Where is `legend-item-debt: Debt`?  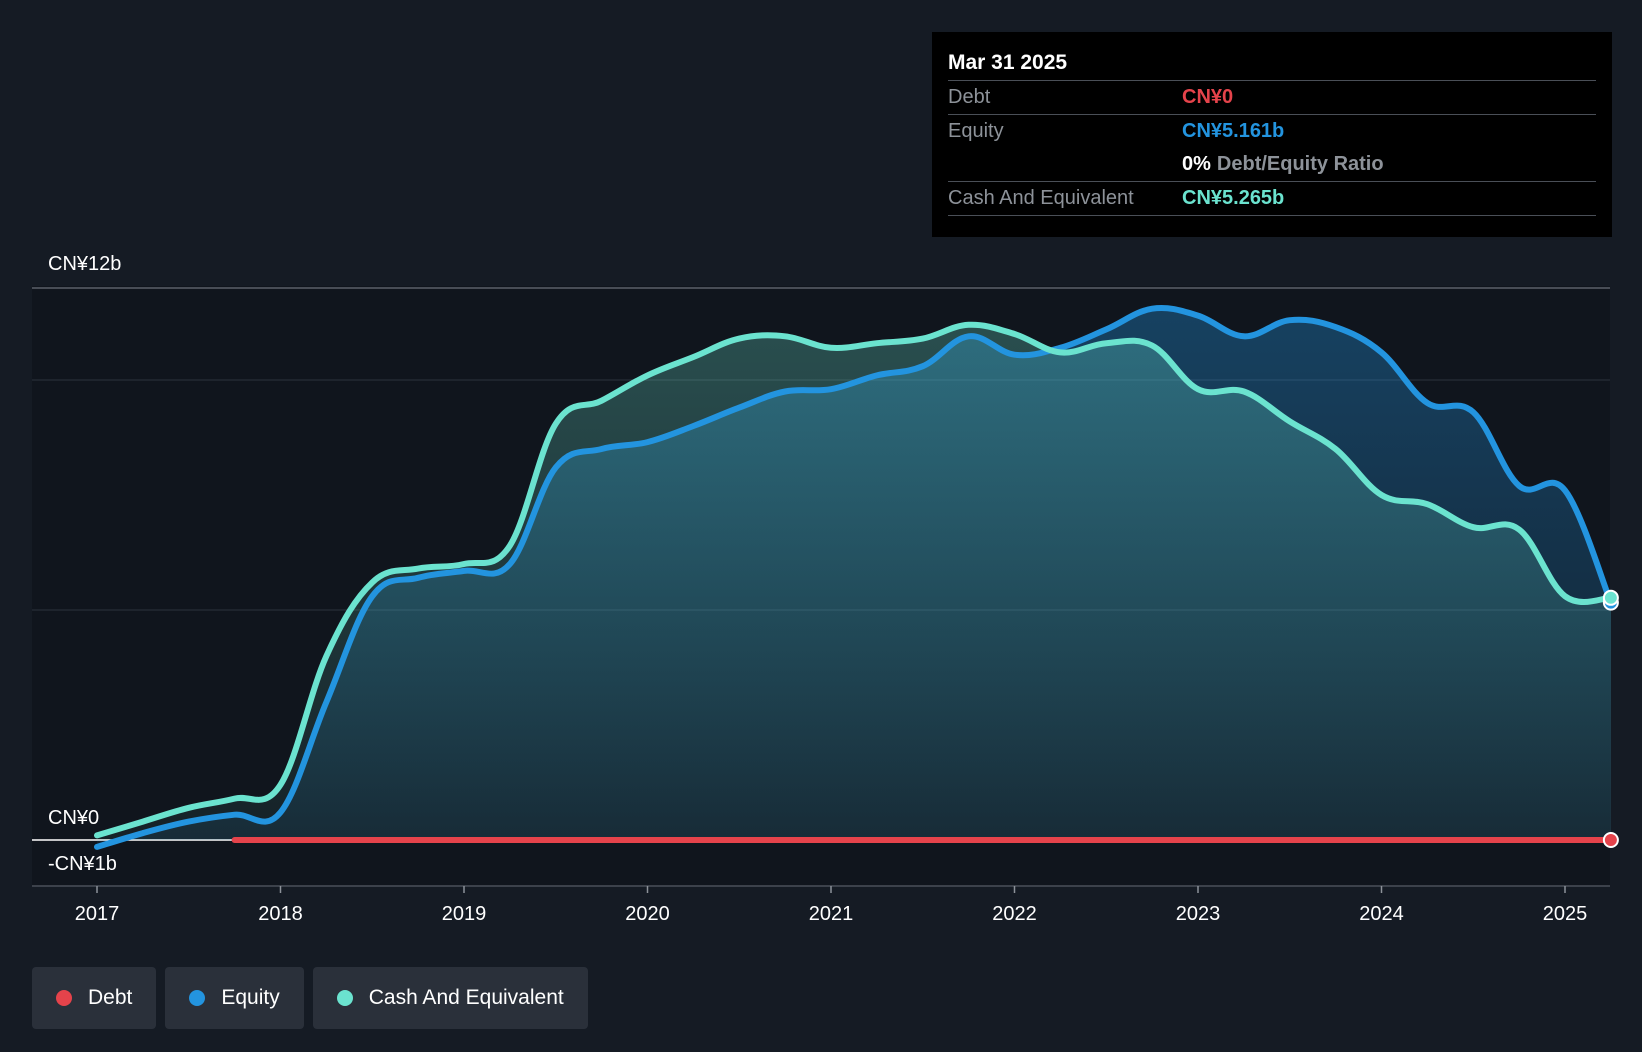 legend-item-debt: Debt is located at coordinates (94, 998).